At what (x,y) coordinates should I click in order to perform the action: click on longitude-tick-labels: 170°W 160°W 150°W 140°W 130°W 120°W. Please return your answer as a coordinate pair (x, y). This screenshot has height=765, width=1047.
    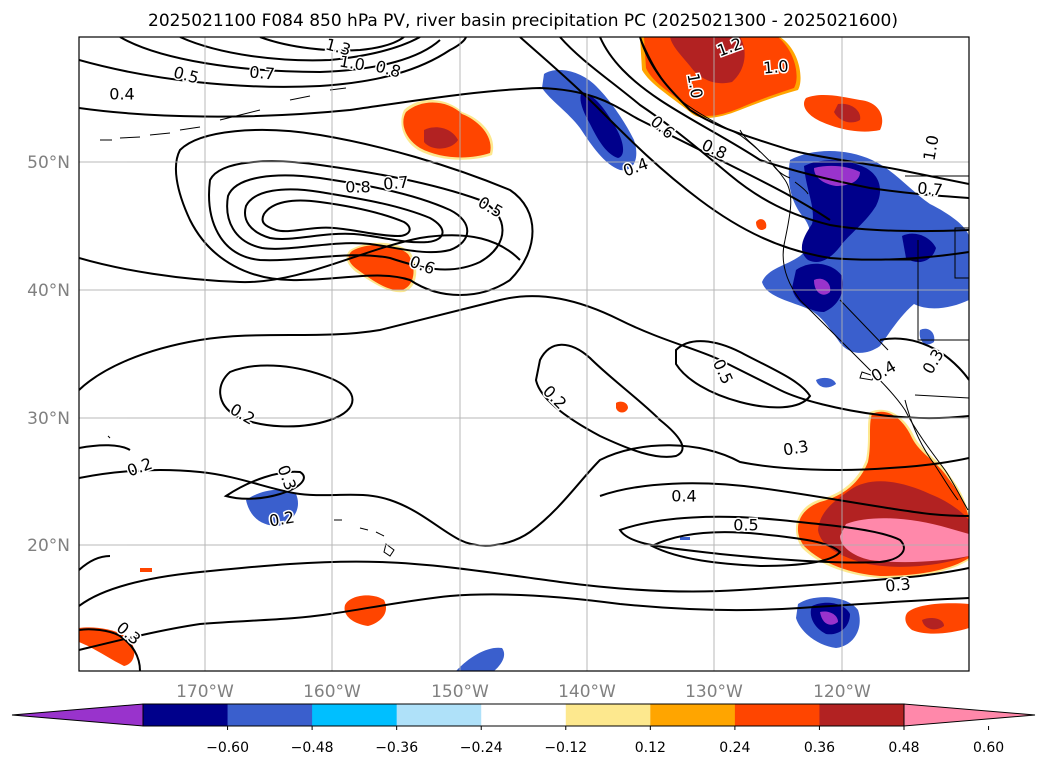
    Looking at the image, I should click on (523, 692).